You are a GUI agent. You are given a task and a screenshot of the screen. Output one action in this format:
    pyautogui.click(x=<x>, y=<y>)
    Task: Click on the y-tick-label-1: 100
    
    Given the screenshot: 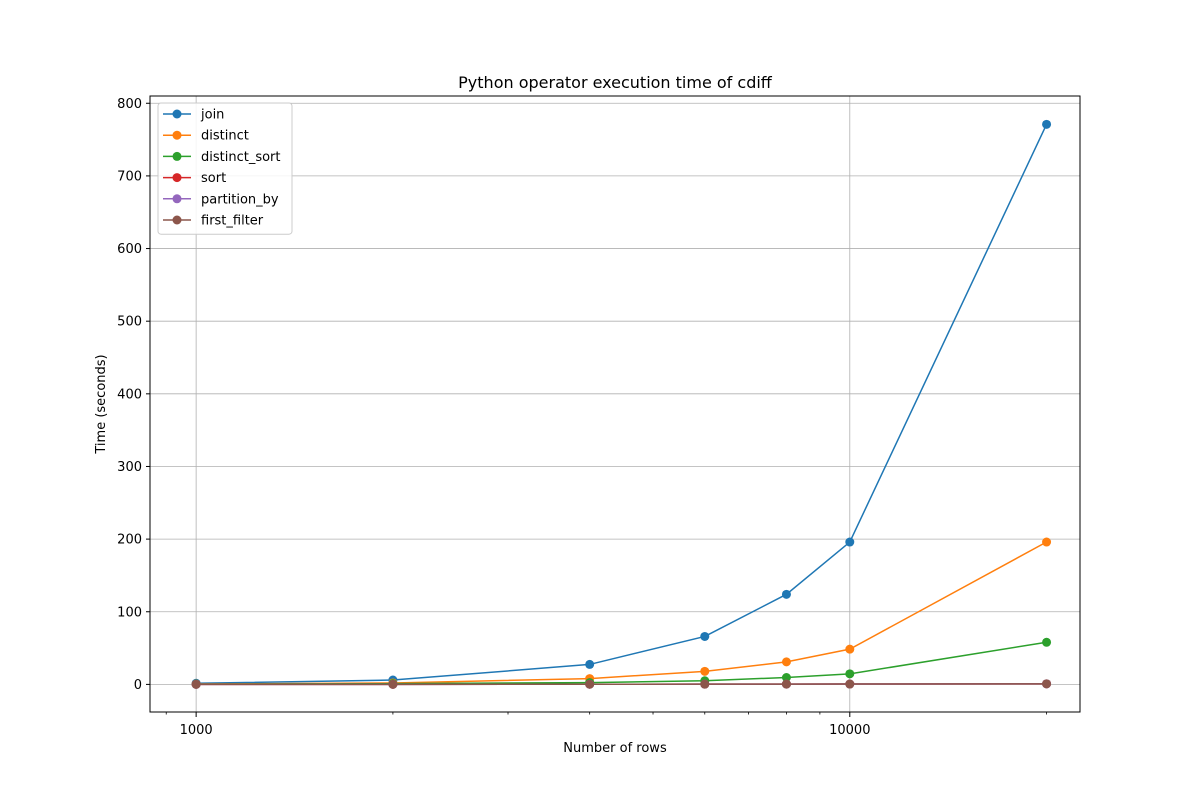 What is the action you would take?
    pyautogui.click(x=129, y=612)
    